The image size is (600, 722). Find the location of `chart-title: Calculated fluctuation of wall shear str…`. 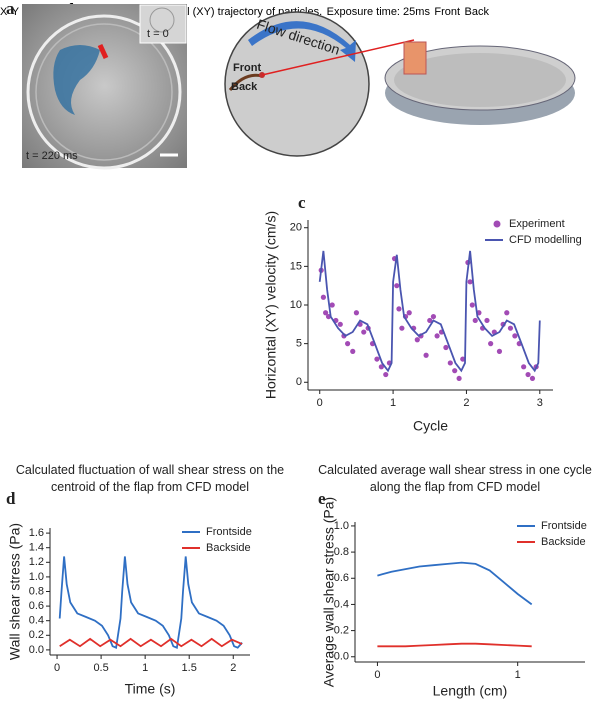

chart-title: Calculated fluctuation of wall shear str… is located at coordinates (150, 478).